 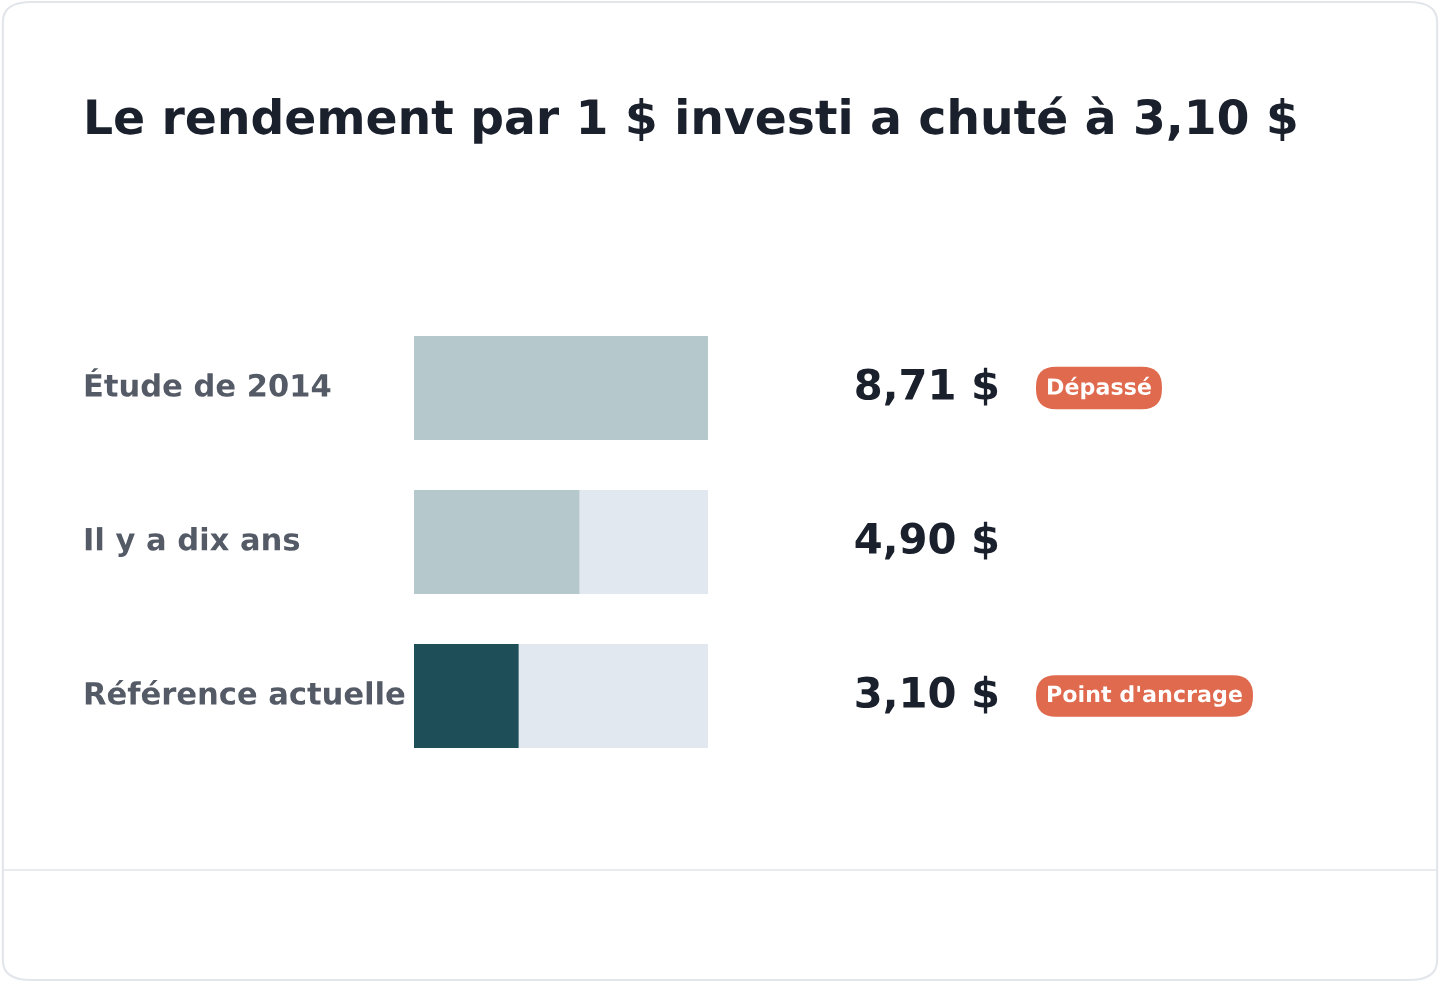 What do you see at coordinates (691, 120) in the screenshot?
I see `chart-title: Le rendement par 1 $ investi a chuté à 3,10 $` at bounding box center [691, 120].